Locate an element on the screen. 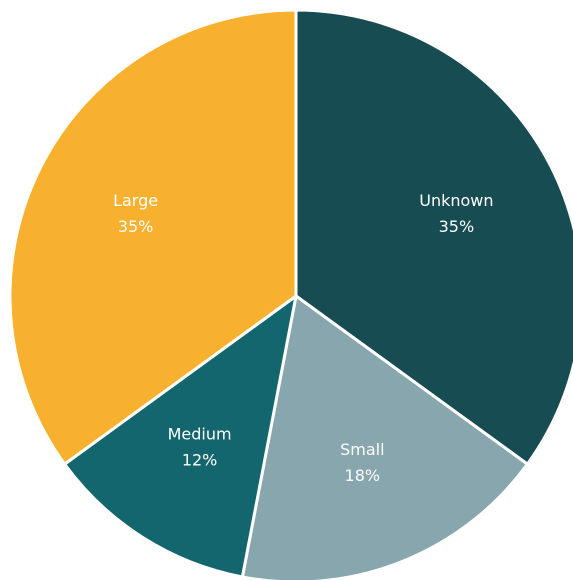  slice-label-large: Large is located at coordinates (135, 200).